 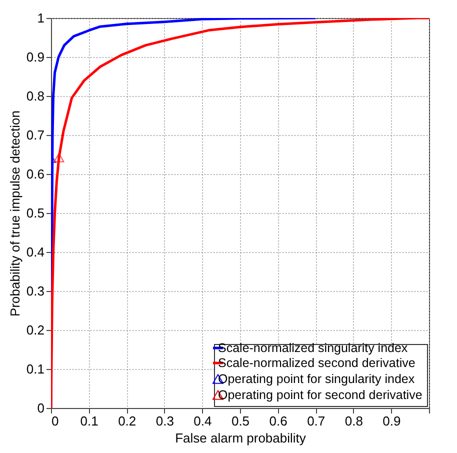 What do you see at coordinates (35, 174) in the screenshot?
I see `y-tick-label: 0.6` at bounding box center [35, 174].